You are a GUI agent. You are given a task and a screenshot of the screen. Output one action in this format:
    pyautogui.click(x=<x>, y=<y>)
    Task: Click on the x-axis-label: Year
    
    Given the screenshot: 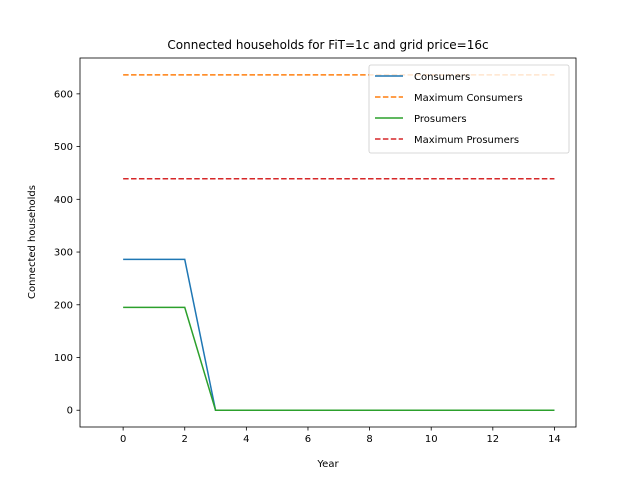 What is the action you would take?
    pyautogui.click(x=327, y=464)
    